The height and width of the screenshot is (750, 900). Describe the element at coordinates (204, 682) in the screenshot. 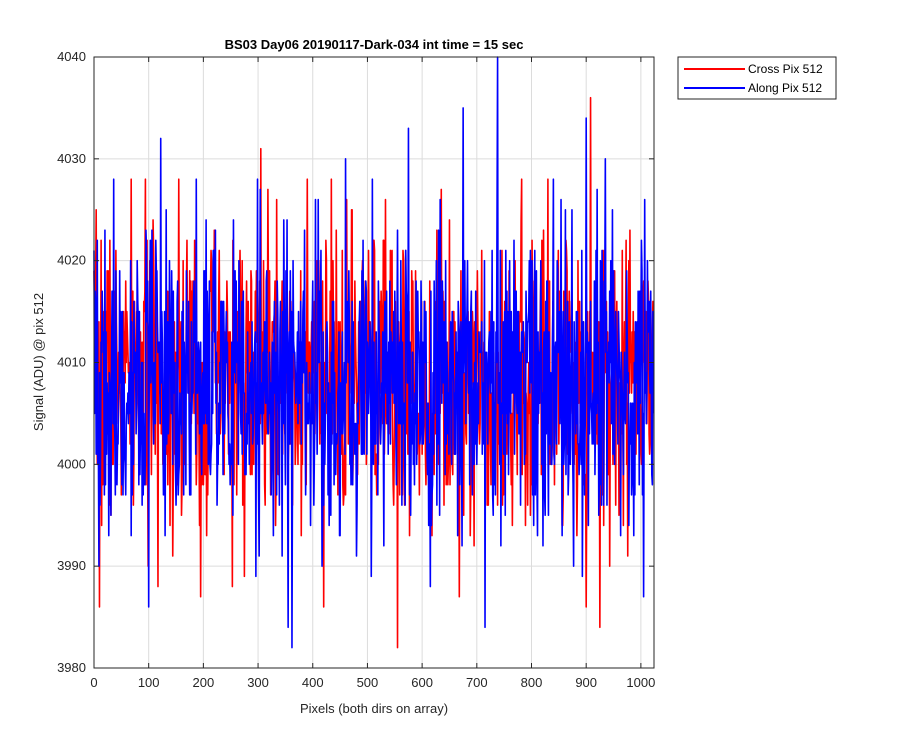

I see `x-tick-label: 200` at that location.